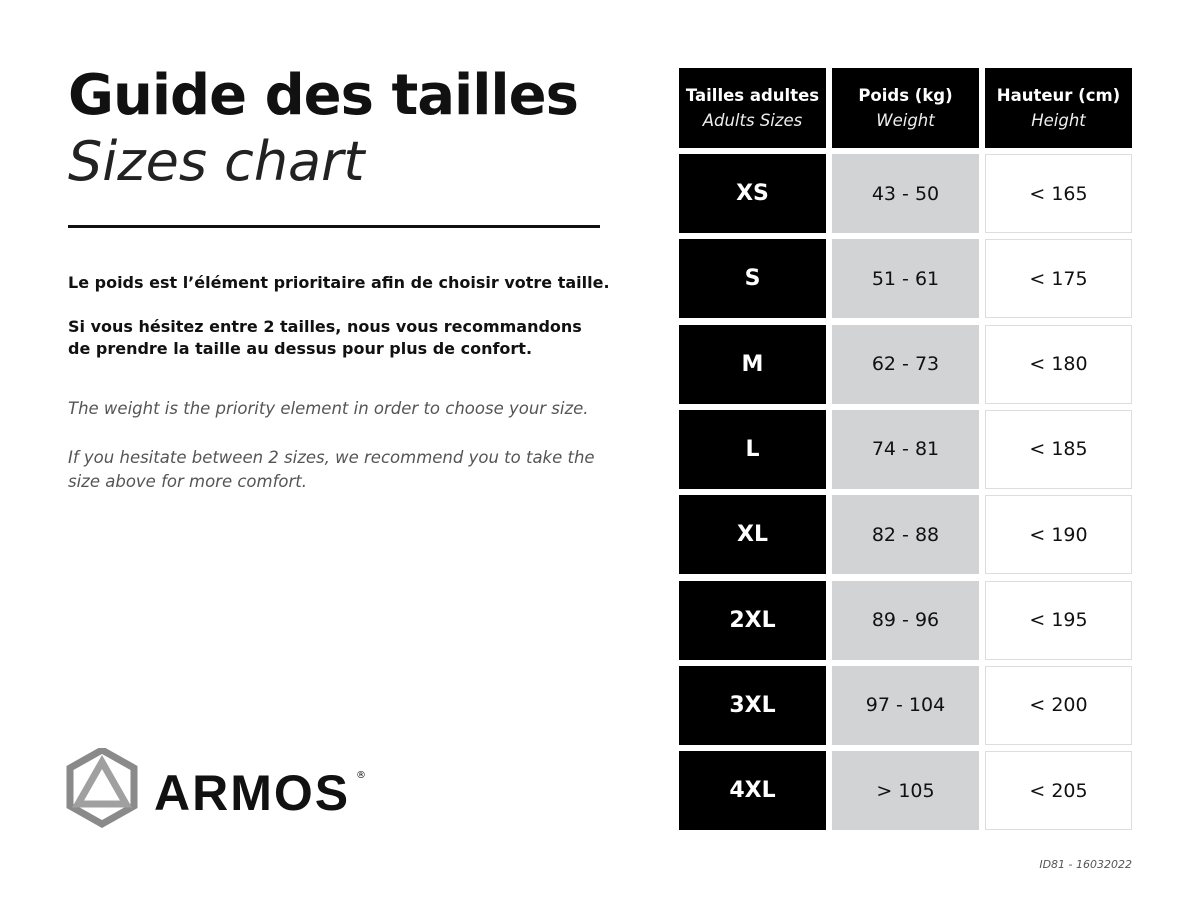  Describe the element at coordinates (323, 95) in the screenshot. I see `page-title: Guide des tailles` at that location.